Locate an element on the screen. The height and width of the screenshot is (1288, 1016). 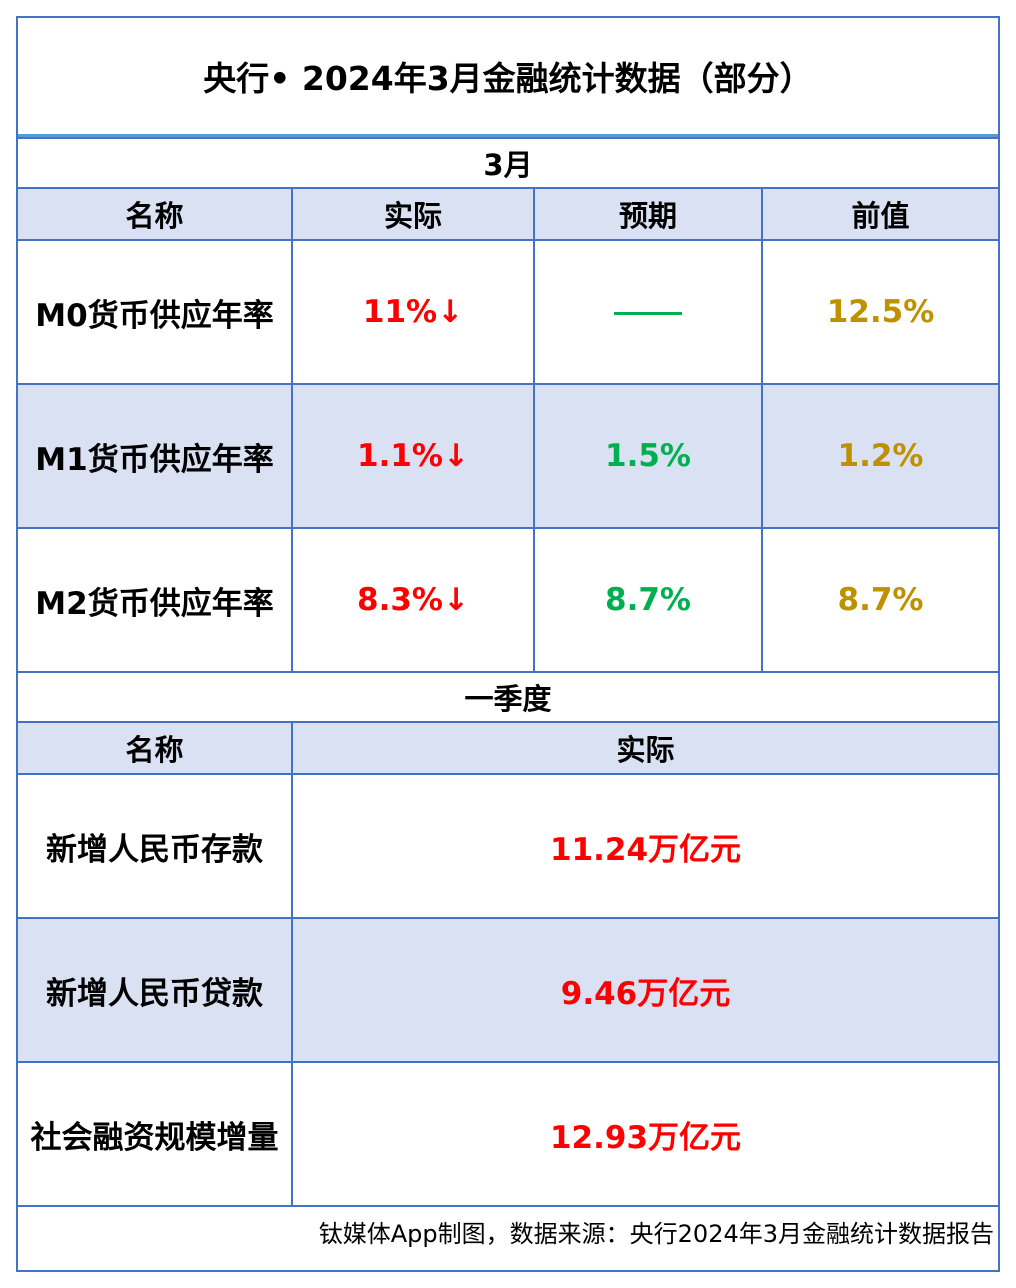
dash-line-icon is located at coordinates (648, 313).